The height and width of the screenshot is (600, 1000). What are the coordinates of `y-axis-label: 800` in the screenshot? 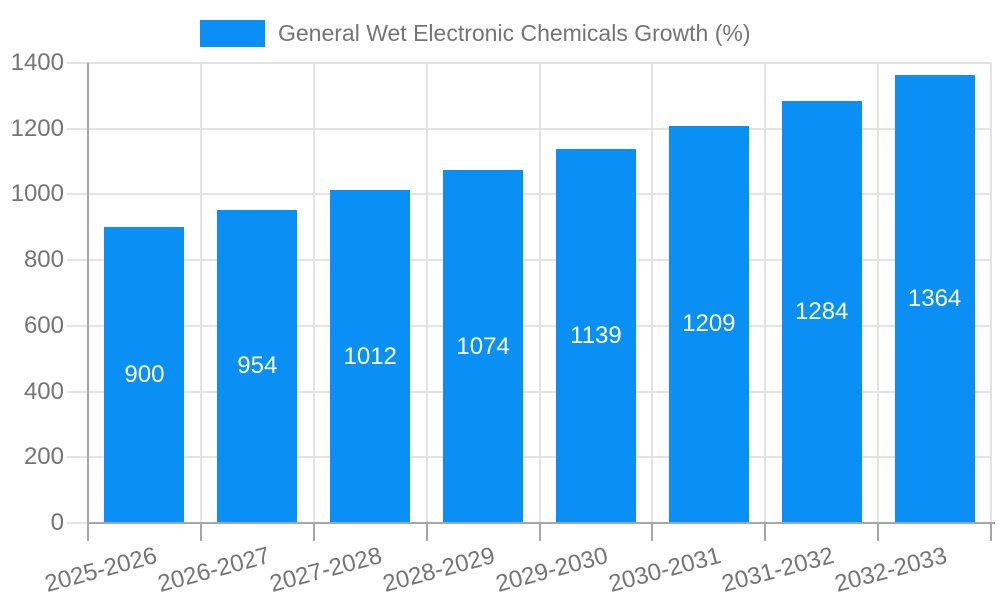 It's located at (43, 260).